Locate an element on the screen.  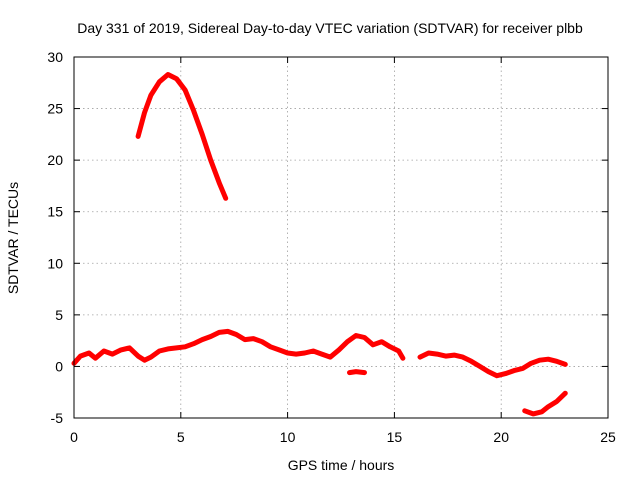
x-tick-label: 15 is located at coordinates (395, 437).